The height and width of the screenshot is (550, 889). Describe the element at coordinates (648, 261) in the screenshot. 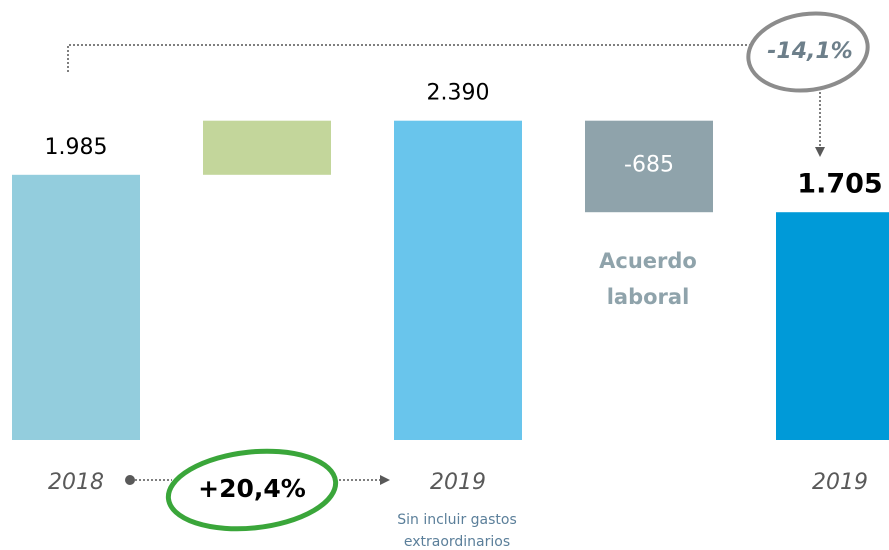

I see `agreement-label: Acuerdo` at that location.